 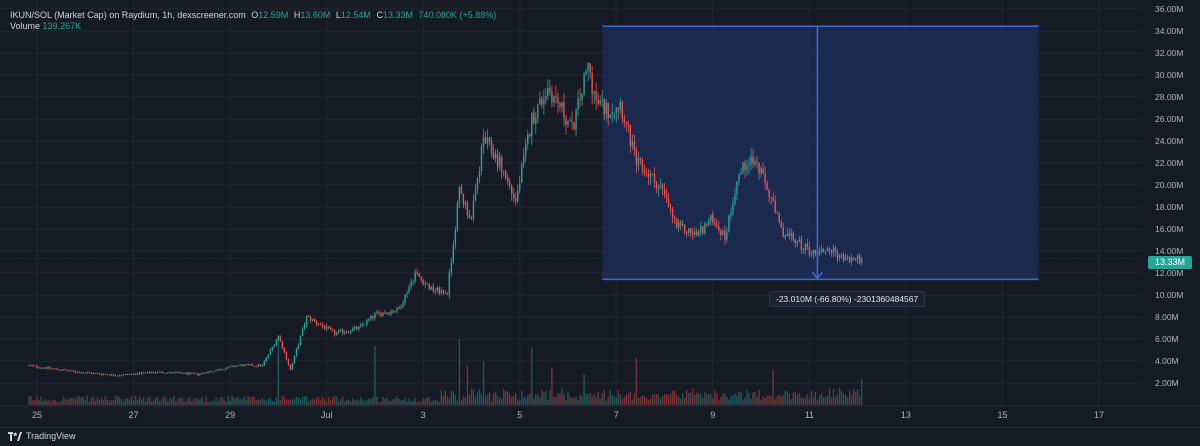 I want to click on legend-volume: Volume 139.267K, so click(x=45, y=26).